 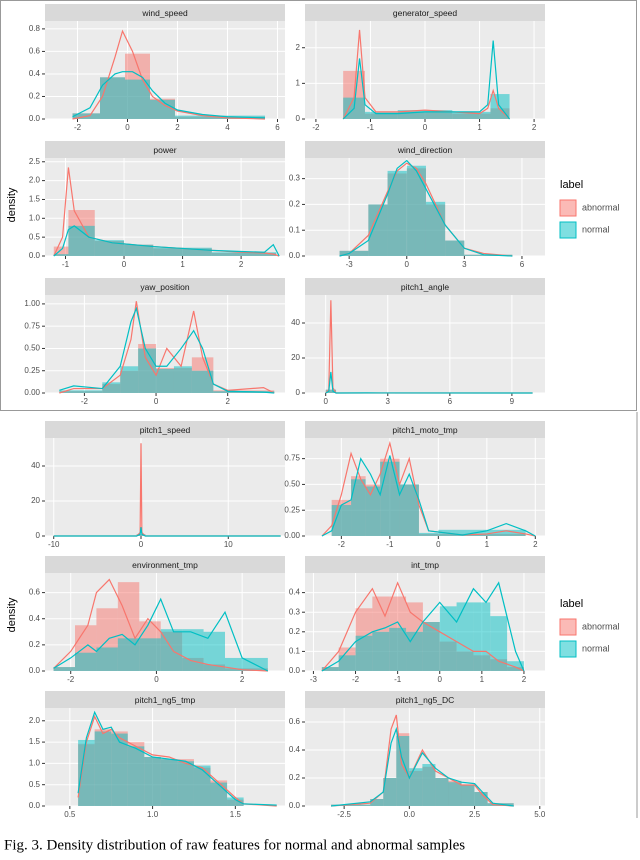 I want to click on x-tick-label: 3, so click(x=464, y=264).